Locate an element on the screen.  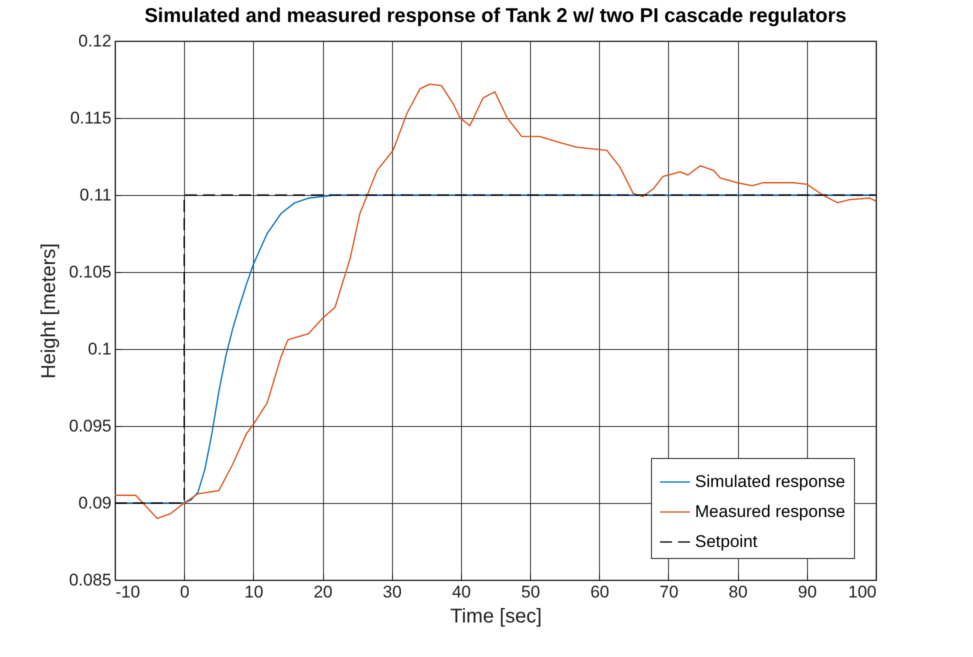
x-tick-label: 70 is located at coordinates (668, 592).